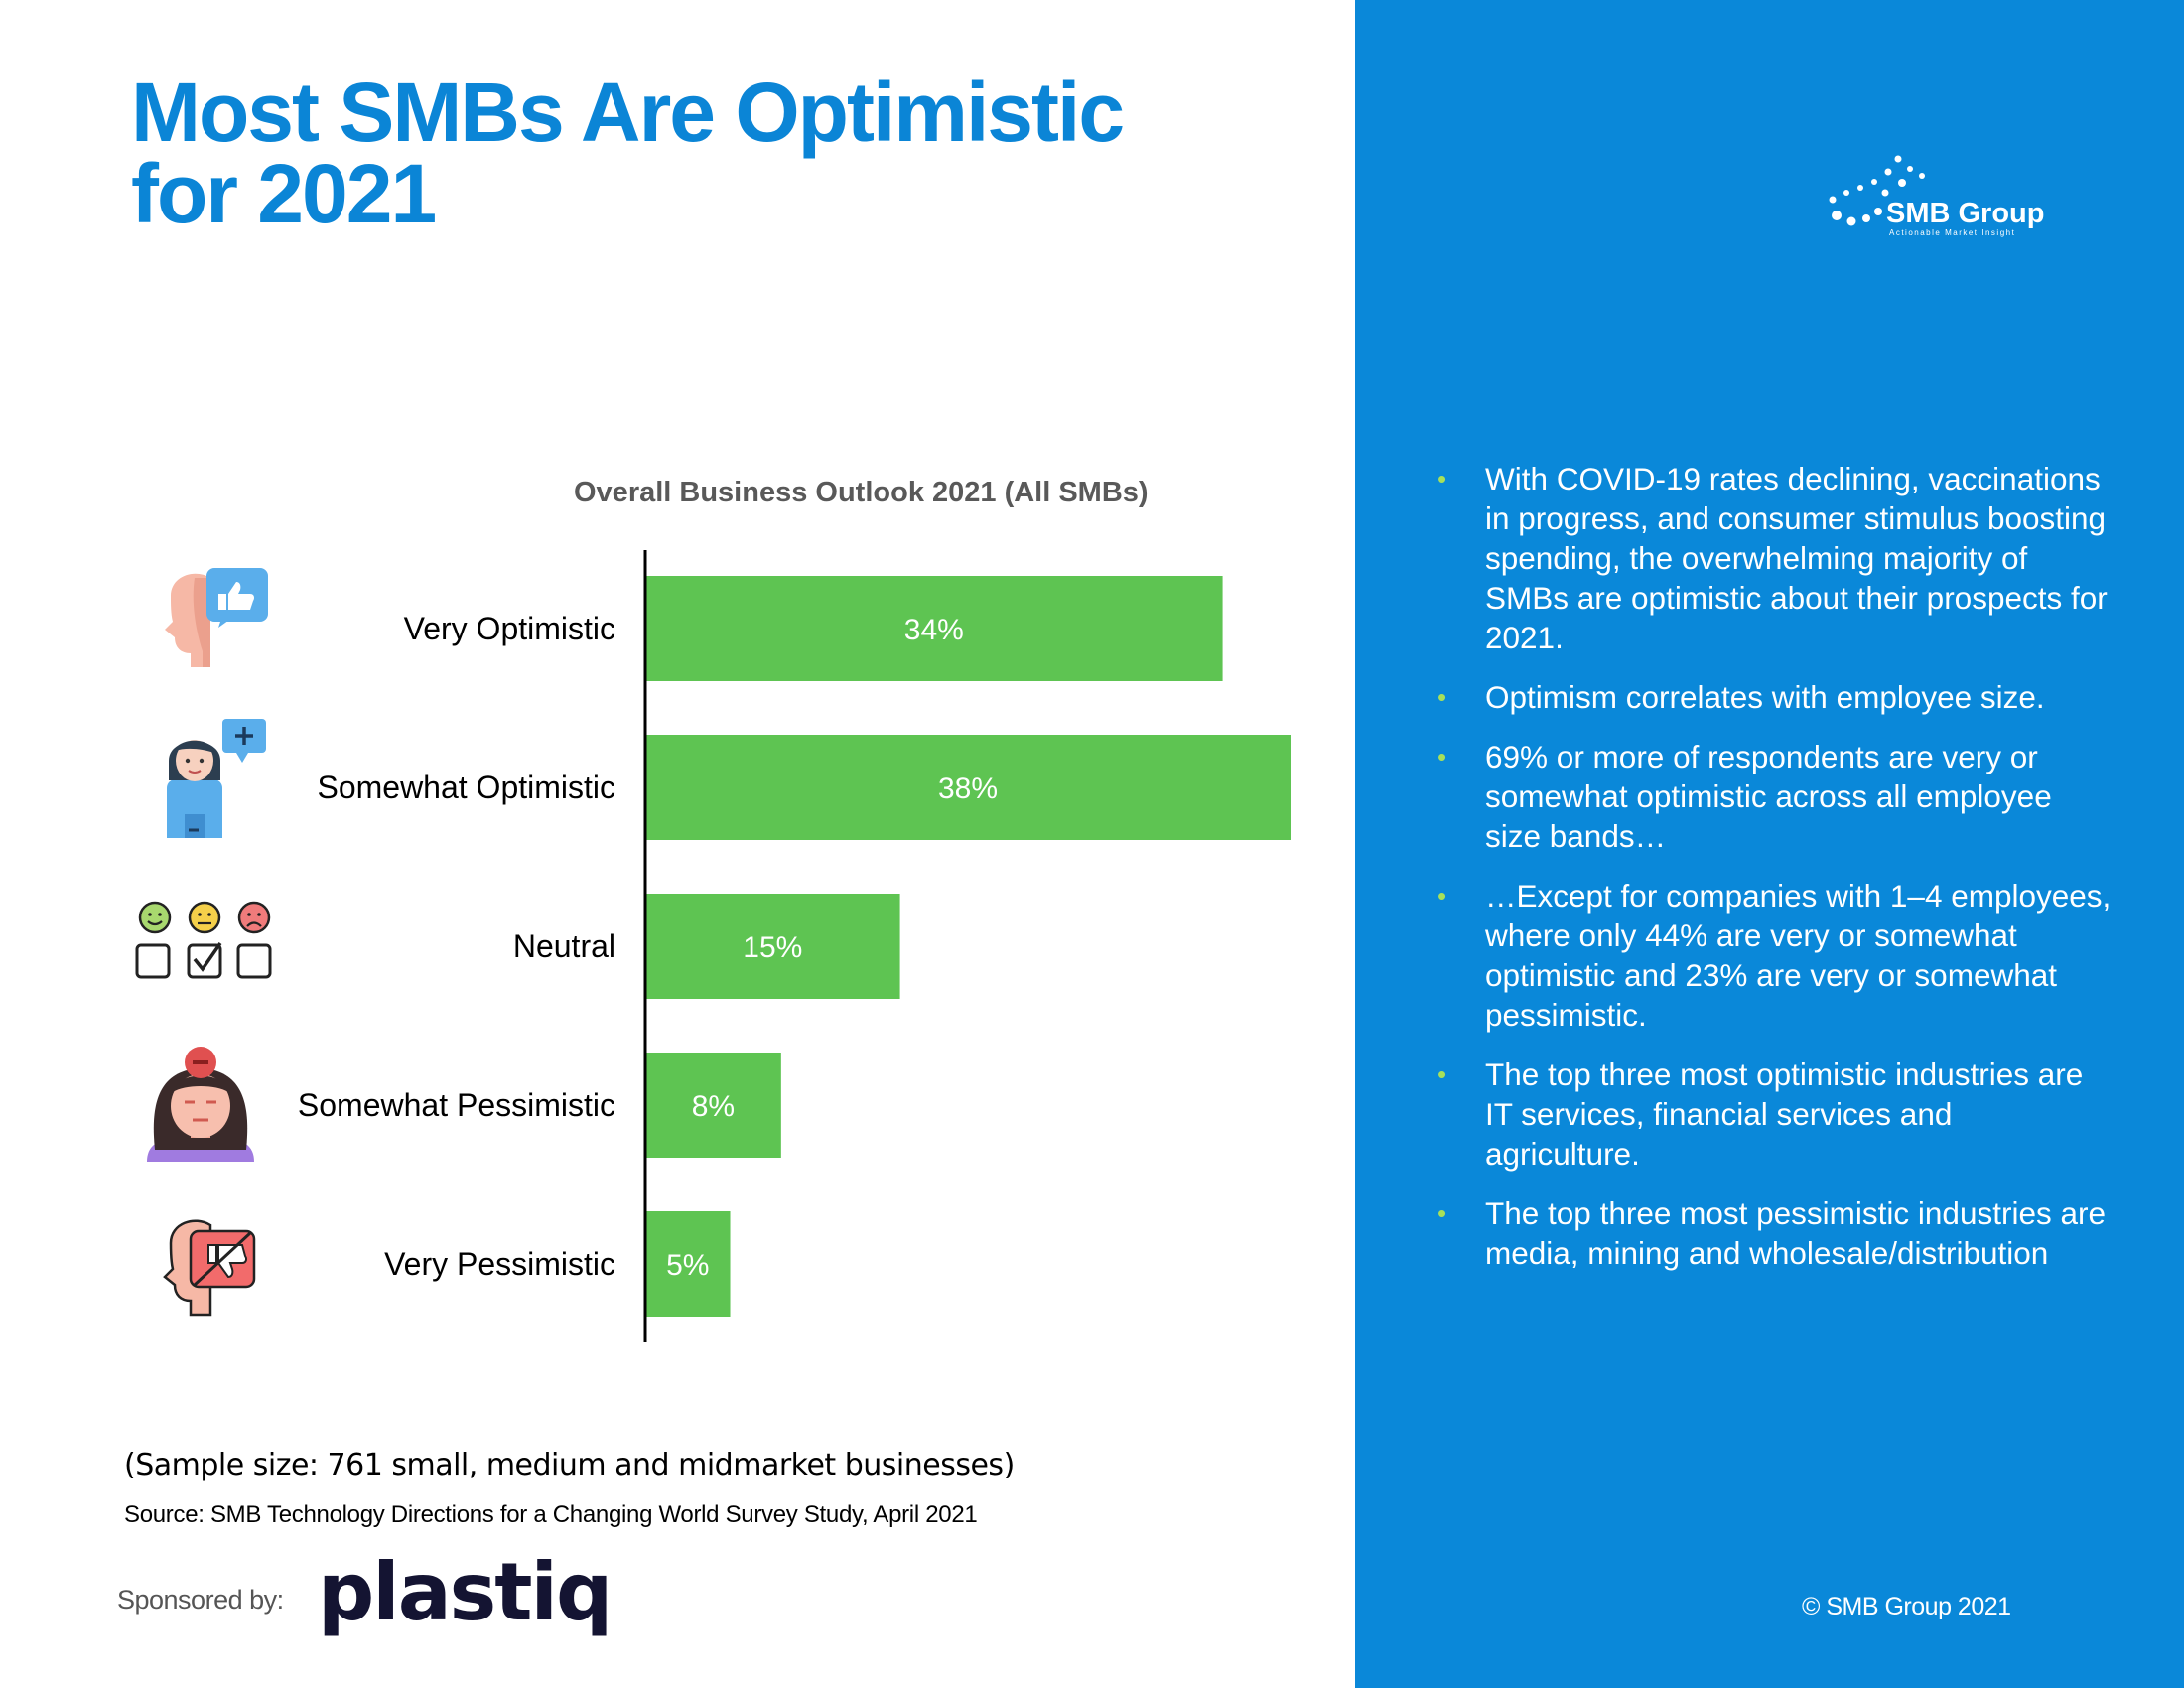 This screenshot has width=2184, height=1688. Describe the element at coordinates (1765, 697) in the screenshot. I see `insight-text: Optimism correlates with employee size.` at that location.